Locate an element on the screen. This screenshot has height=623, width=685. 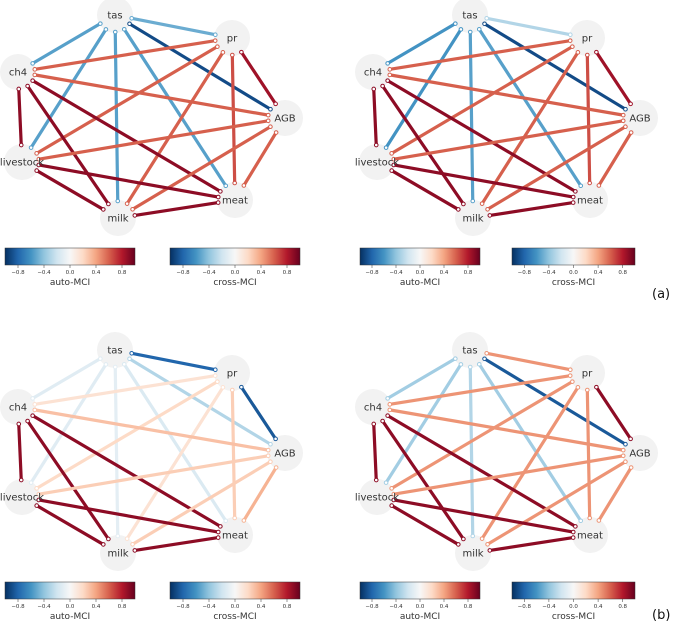
auto-mci-colorbar: −0.8 −0.4 0.0 0.4 0.8 auto-MCI is located at coordinates (70, 601).